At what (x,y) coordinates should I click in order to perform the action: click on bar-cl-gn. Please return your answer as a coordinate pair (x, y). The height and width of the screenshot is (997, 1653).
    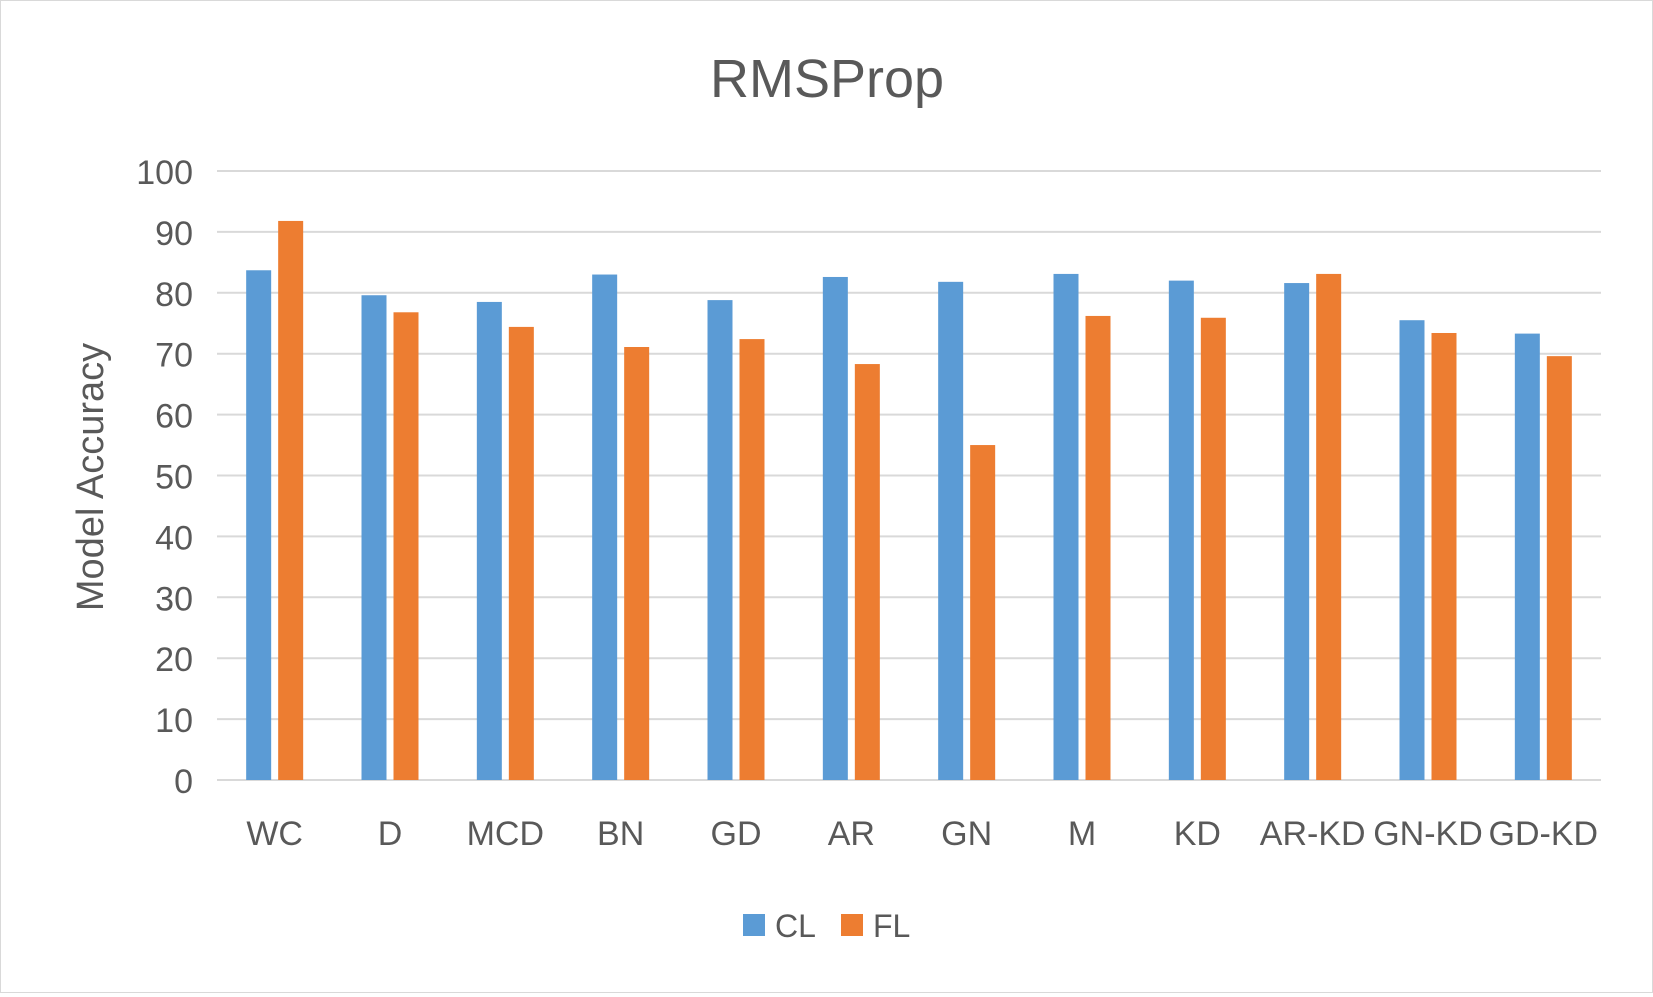
    Looking at the image, I should click on (951, 530).